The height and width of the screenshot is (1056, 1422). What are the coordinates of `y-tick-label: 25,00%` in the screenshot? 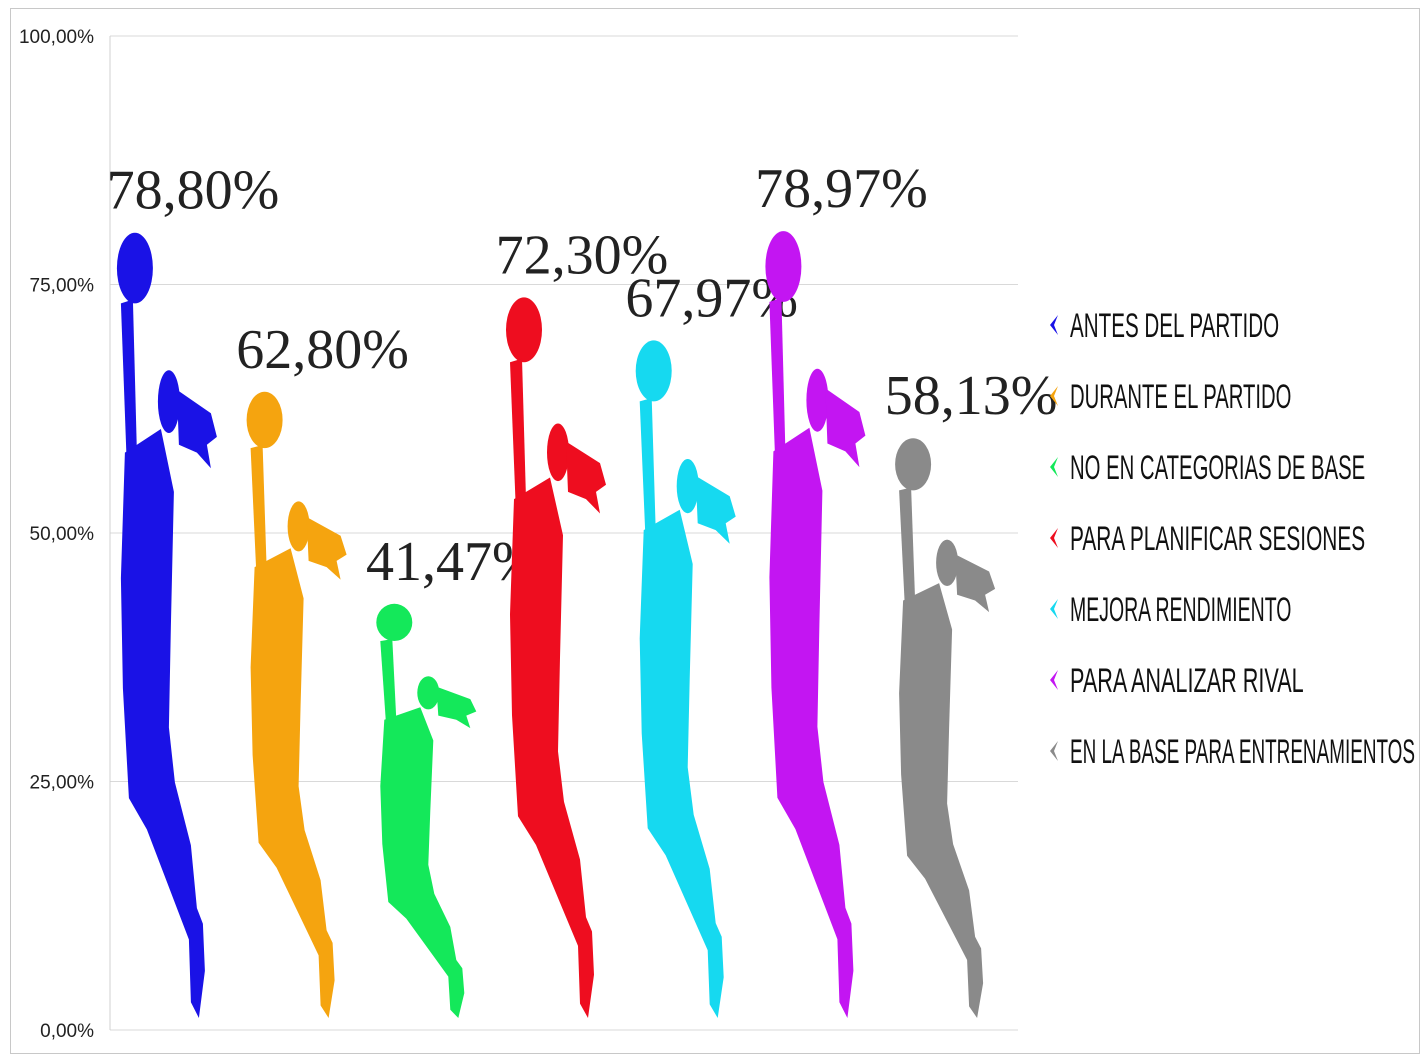 It's located at (62, 783).